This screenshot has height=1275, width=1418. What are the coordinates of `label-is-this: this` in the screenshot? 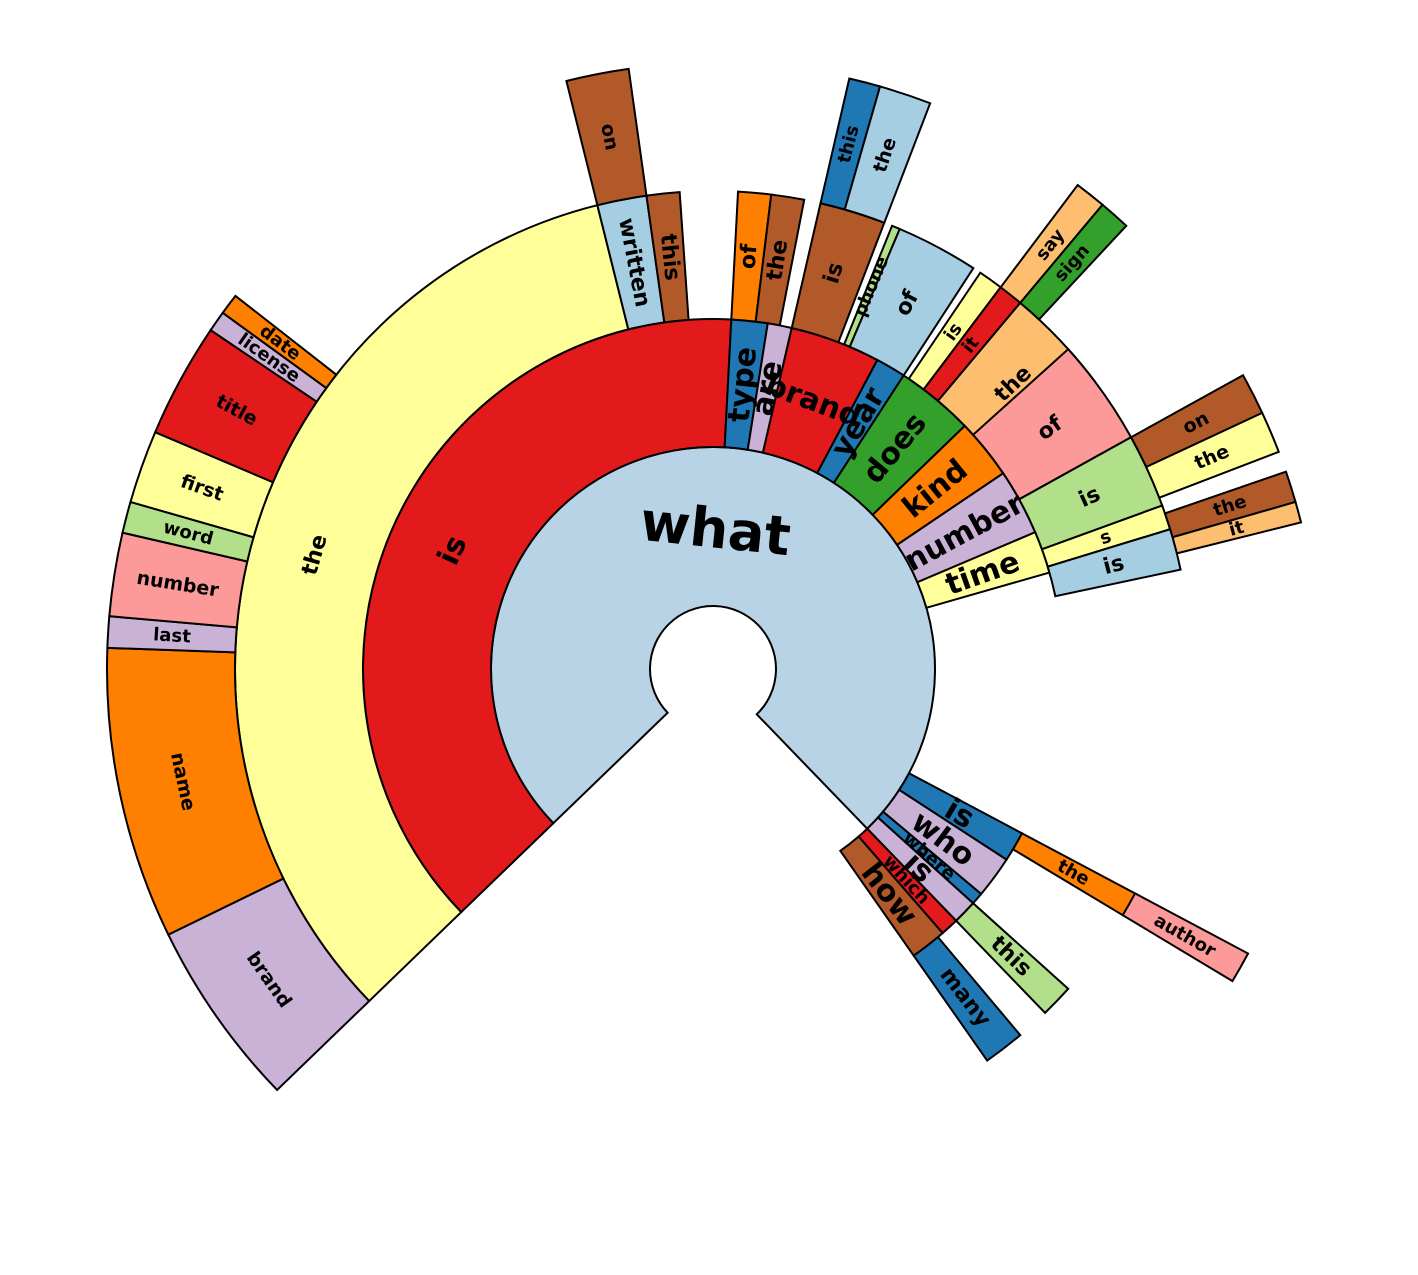 It's located at (670, 257).